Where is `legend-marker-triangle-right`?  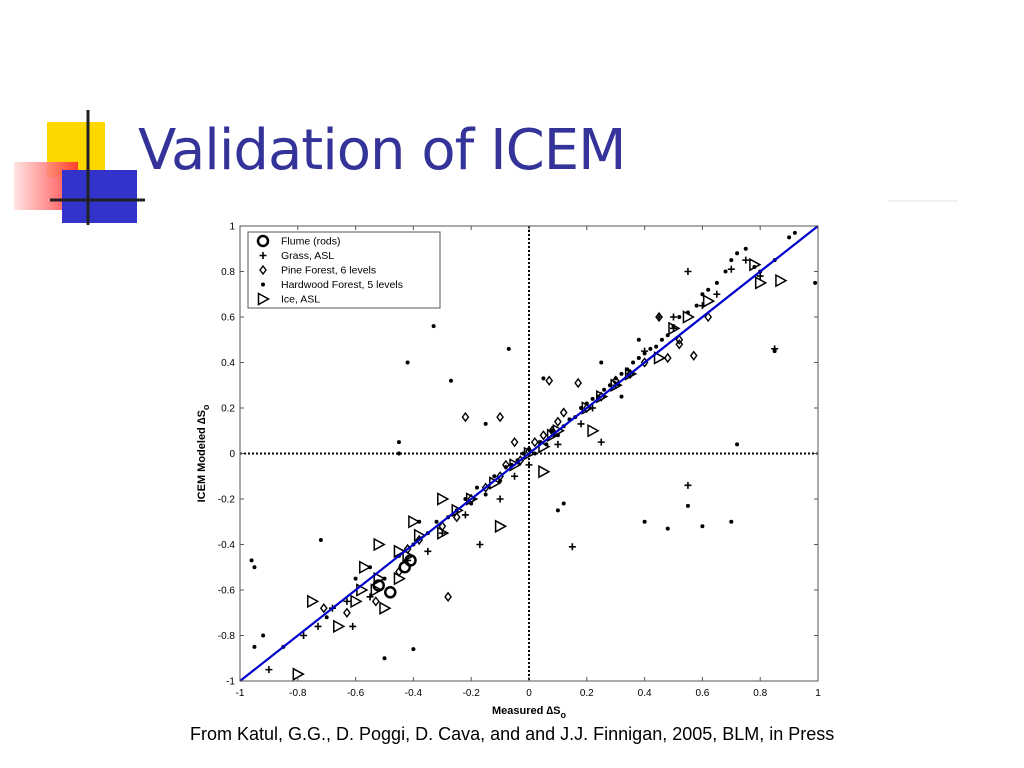 legend-marker-triangle-right is located at coordinates (264, 299).